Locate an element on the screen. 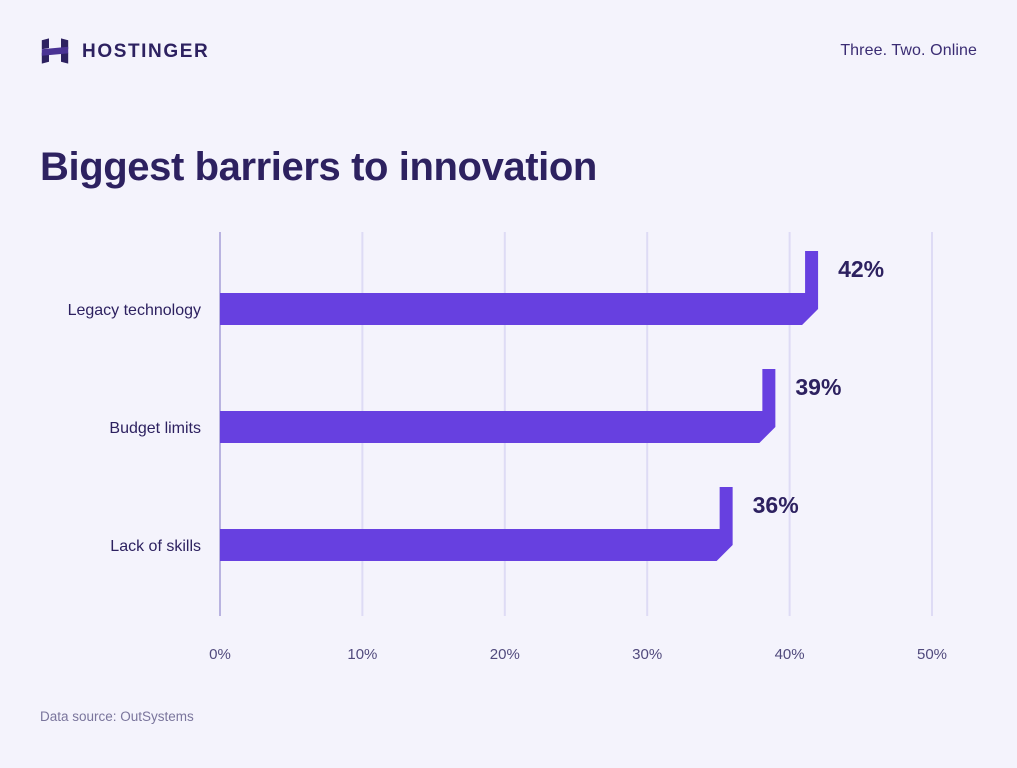  page-header: HOSTINGER Three. Two. Online is located at coordinates (508, 56).